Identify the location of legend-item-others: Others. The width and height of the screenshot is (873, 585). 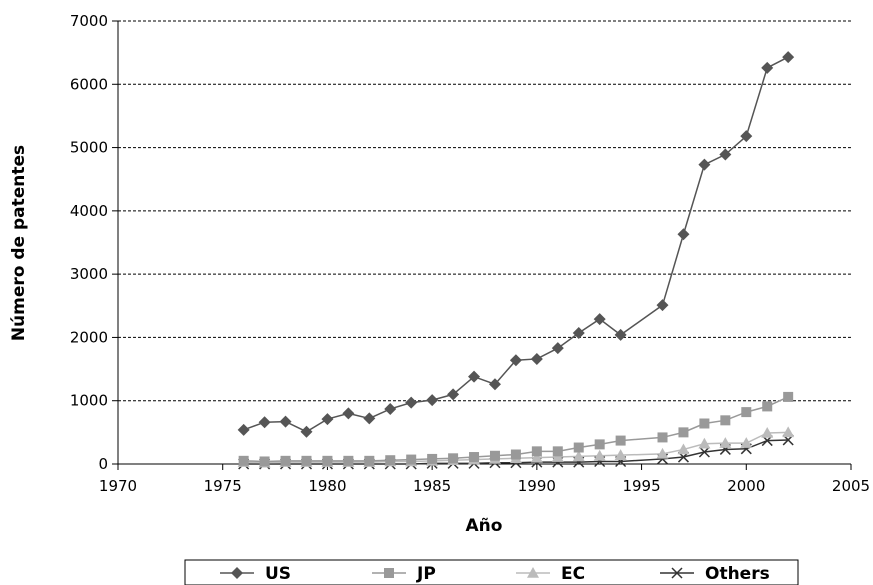
(715, 574).